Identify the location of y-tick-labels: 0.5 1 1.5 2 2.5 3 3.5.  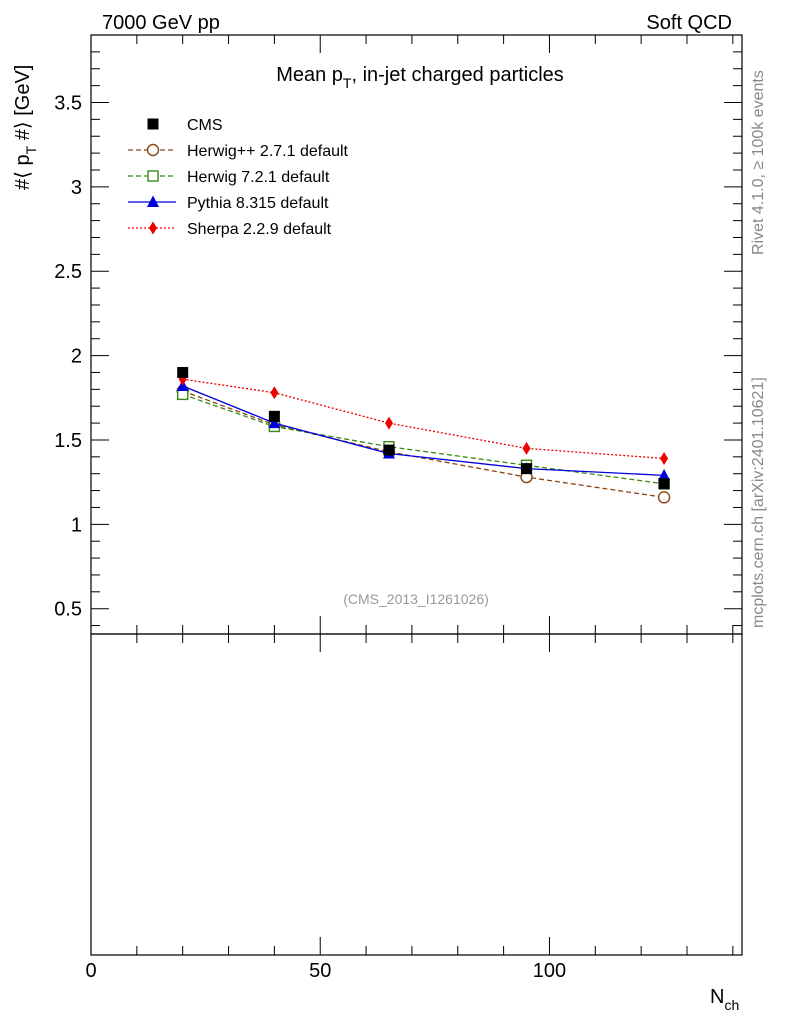
(68, 356).